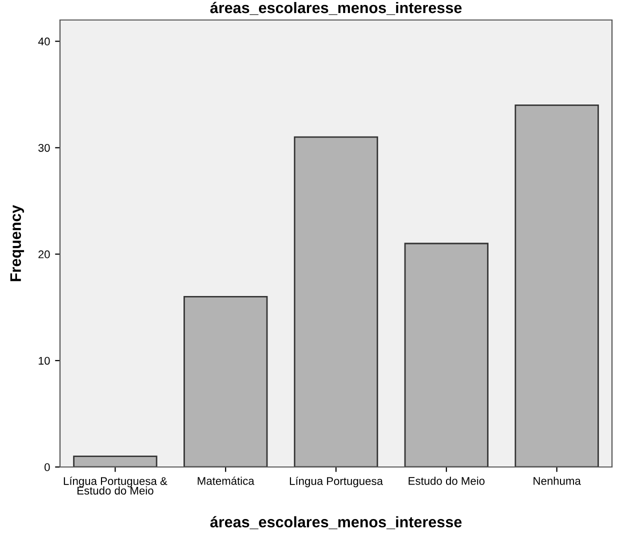 The width and height of the screenshot is (637, 536). Describe the element at coordinates (44, 254) in the screenshot. I see `y-tick-label: 20` at that location.